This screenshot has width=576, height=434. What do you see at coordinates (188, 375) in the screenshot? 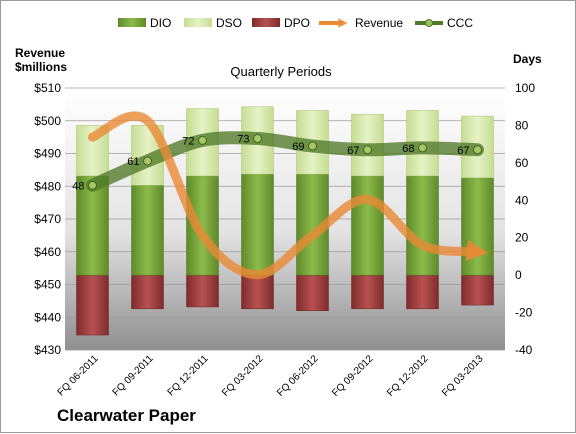
I see `category-label: FQ 12-2011` at bounding box center [188, 375].